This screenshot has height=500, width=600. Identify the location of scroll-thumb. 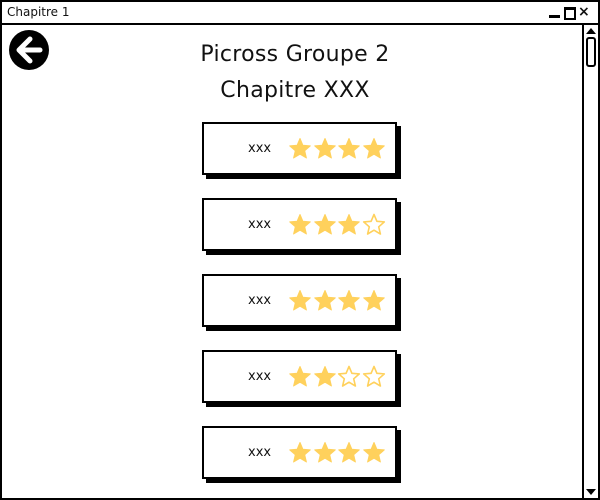
(591, 52).